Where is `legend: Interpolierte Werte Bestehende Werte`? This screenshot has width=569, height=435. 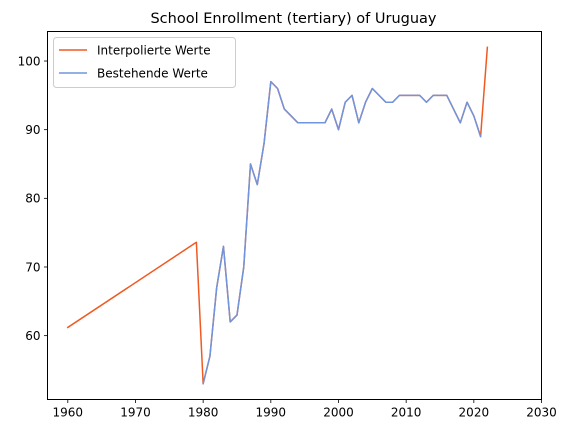 legend: Interpolierte Werte Bestehende Werte is located at coordinates (144, 62).